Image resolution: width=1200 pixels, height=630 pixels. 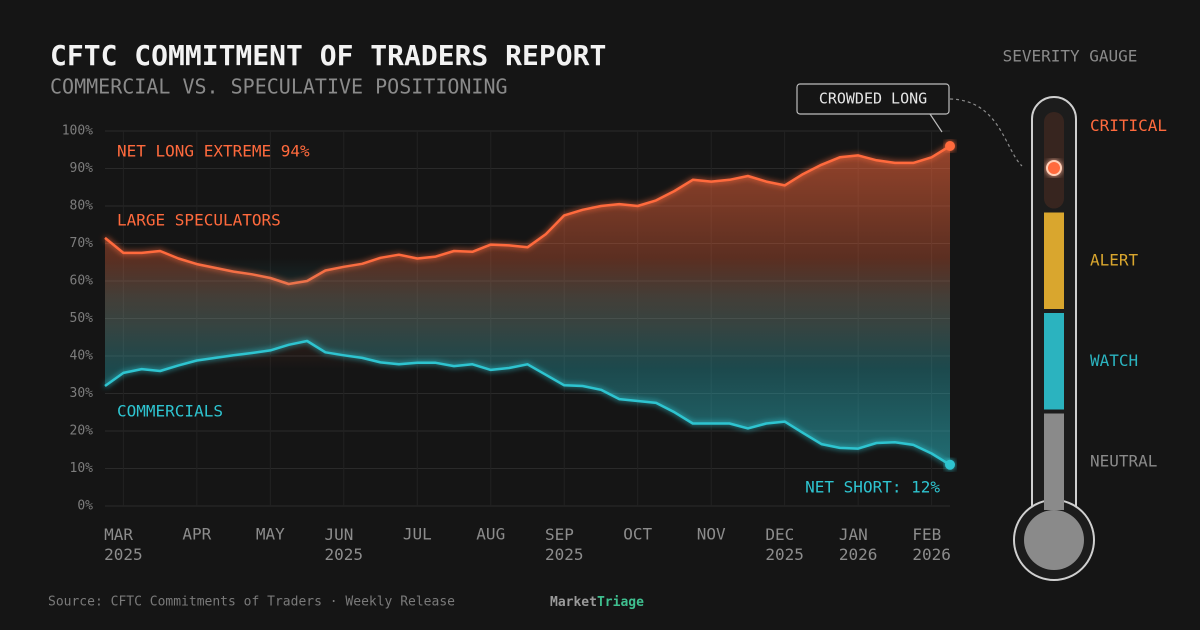 What do you see at coordinates (328, 55) in the screenshot?
I see `chart-title: CFTC COMMITMENT OF TRADERS REPORT` at bounding box center [328, 55].